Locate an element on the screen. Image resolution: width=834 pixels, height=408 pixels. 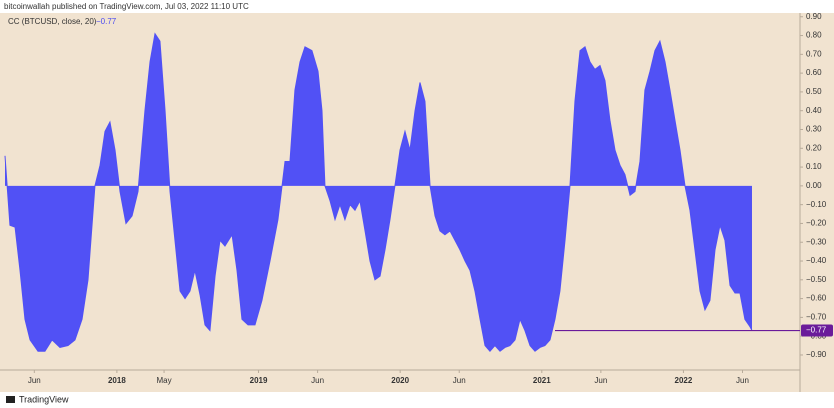
x-tick-label: 2018 is located at coordinates (117, 380).